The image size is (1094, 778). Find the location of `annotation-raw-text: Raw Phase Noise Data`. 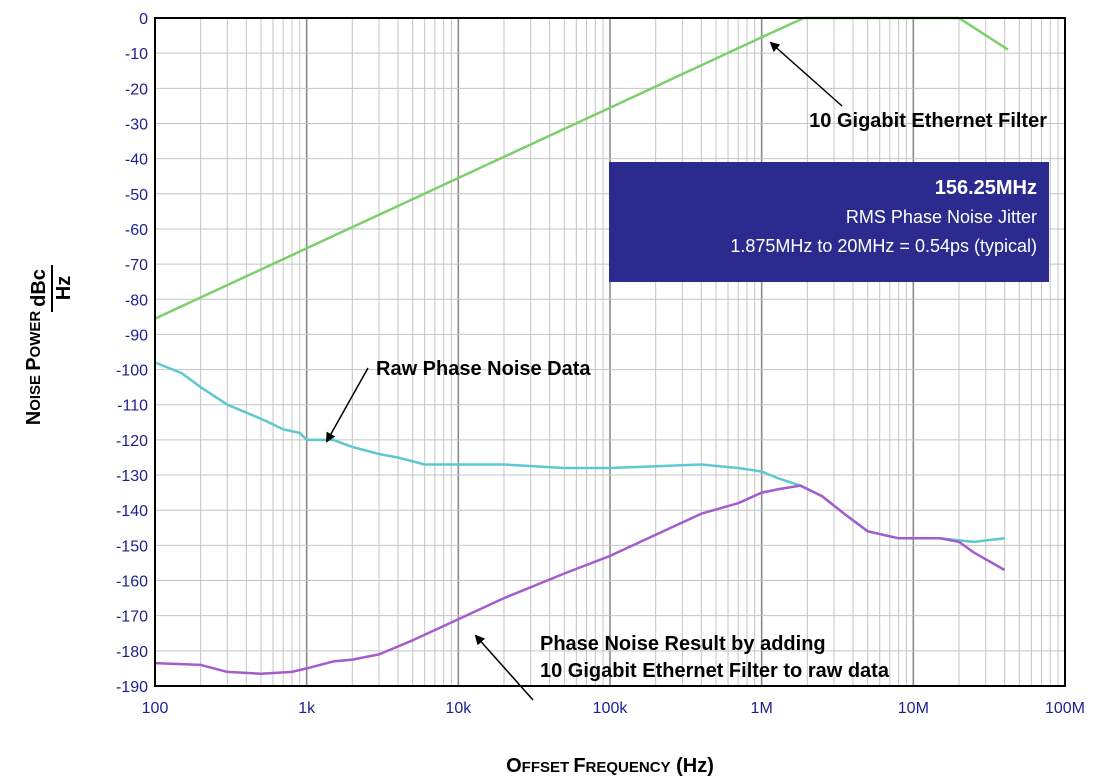

annotation-raw-text: Raw Phase Noise Data is located at coordinates (483, 369).